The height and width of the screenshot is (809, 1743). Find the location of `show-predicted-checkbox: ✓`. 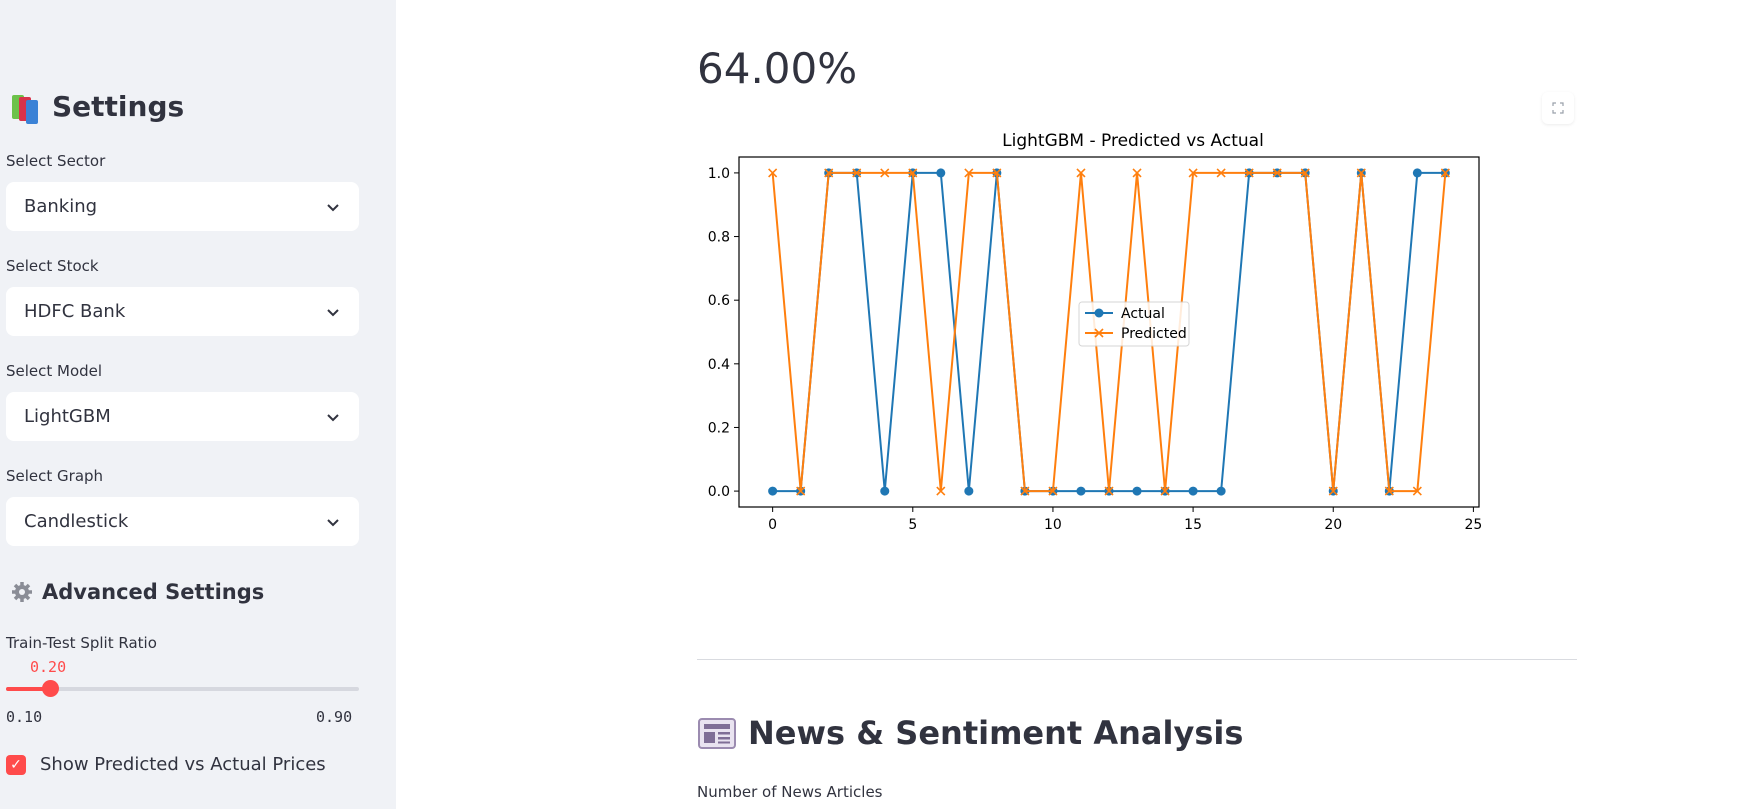

show-predicted-checkbox: ✓ is located at coordinates (16, 764).